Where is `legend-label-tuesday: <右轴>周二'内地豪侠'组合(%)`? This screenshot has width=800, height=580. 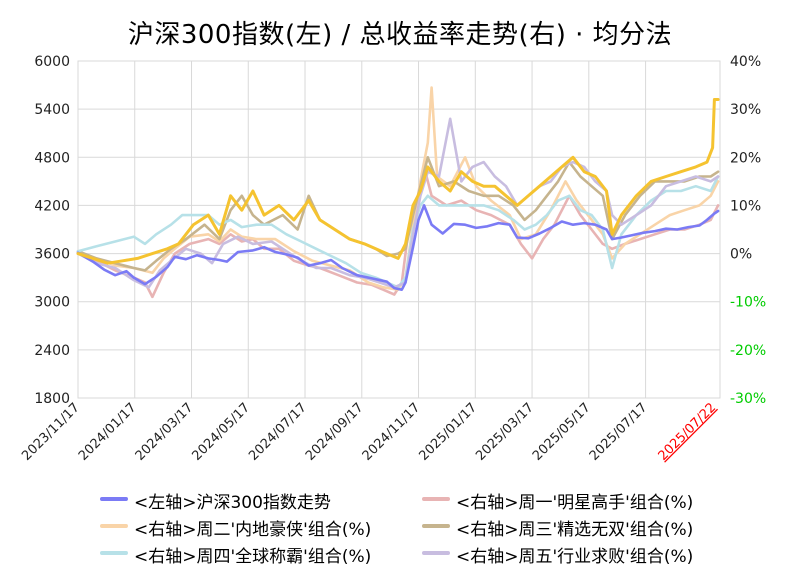
legend-label-tuesday: <右轴>周二'内地豪侠'组合(%) is located at coordinates (253, 530).